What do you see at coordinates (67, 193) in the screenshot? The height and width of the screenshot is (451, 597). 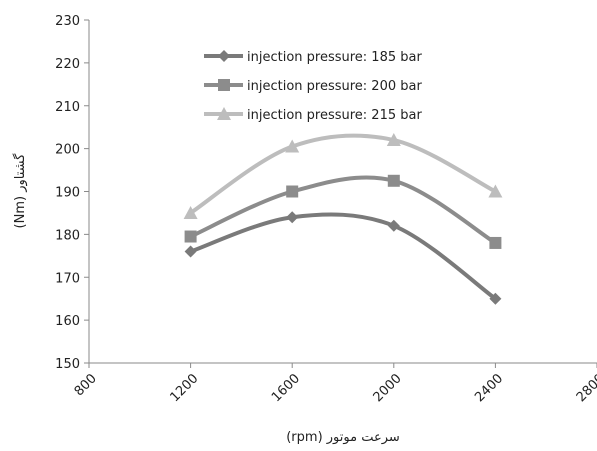 I see `y-tick-label: 190` at bounding box center [67, 193].